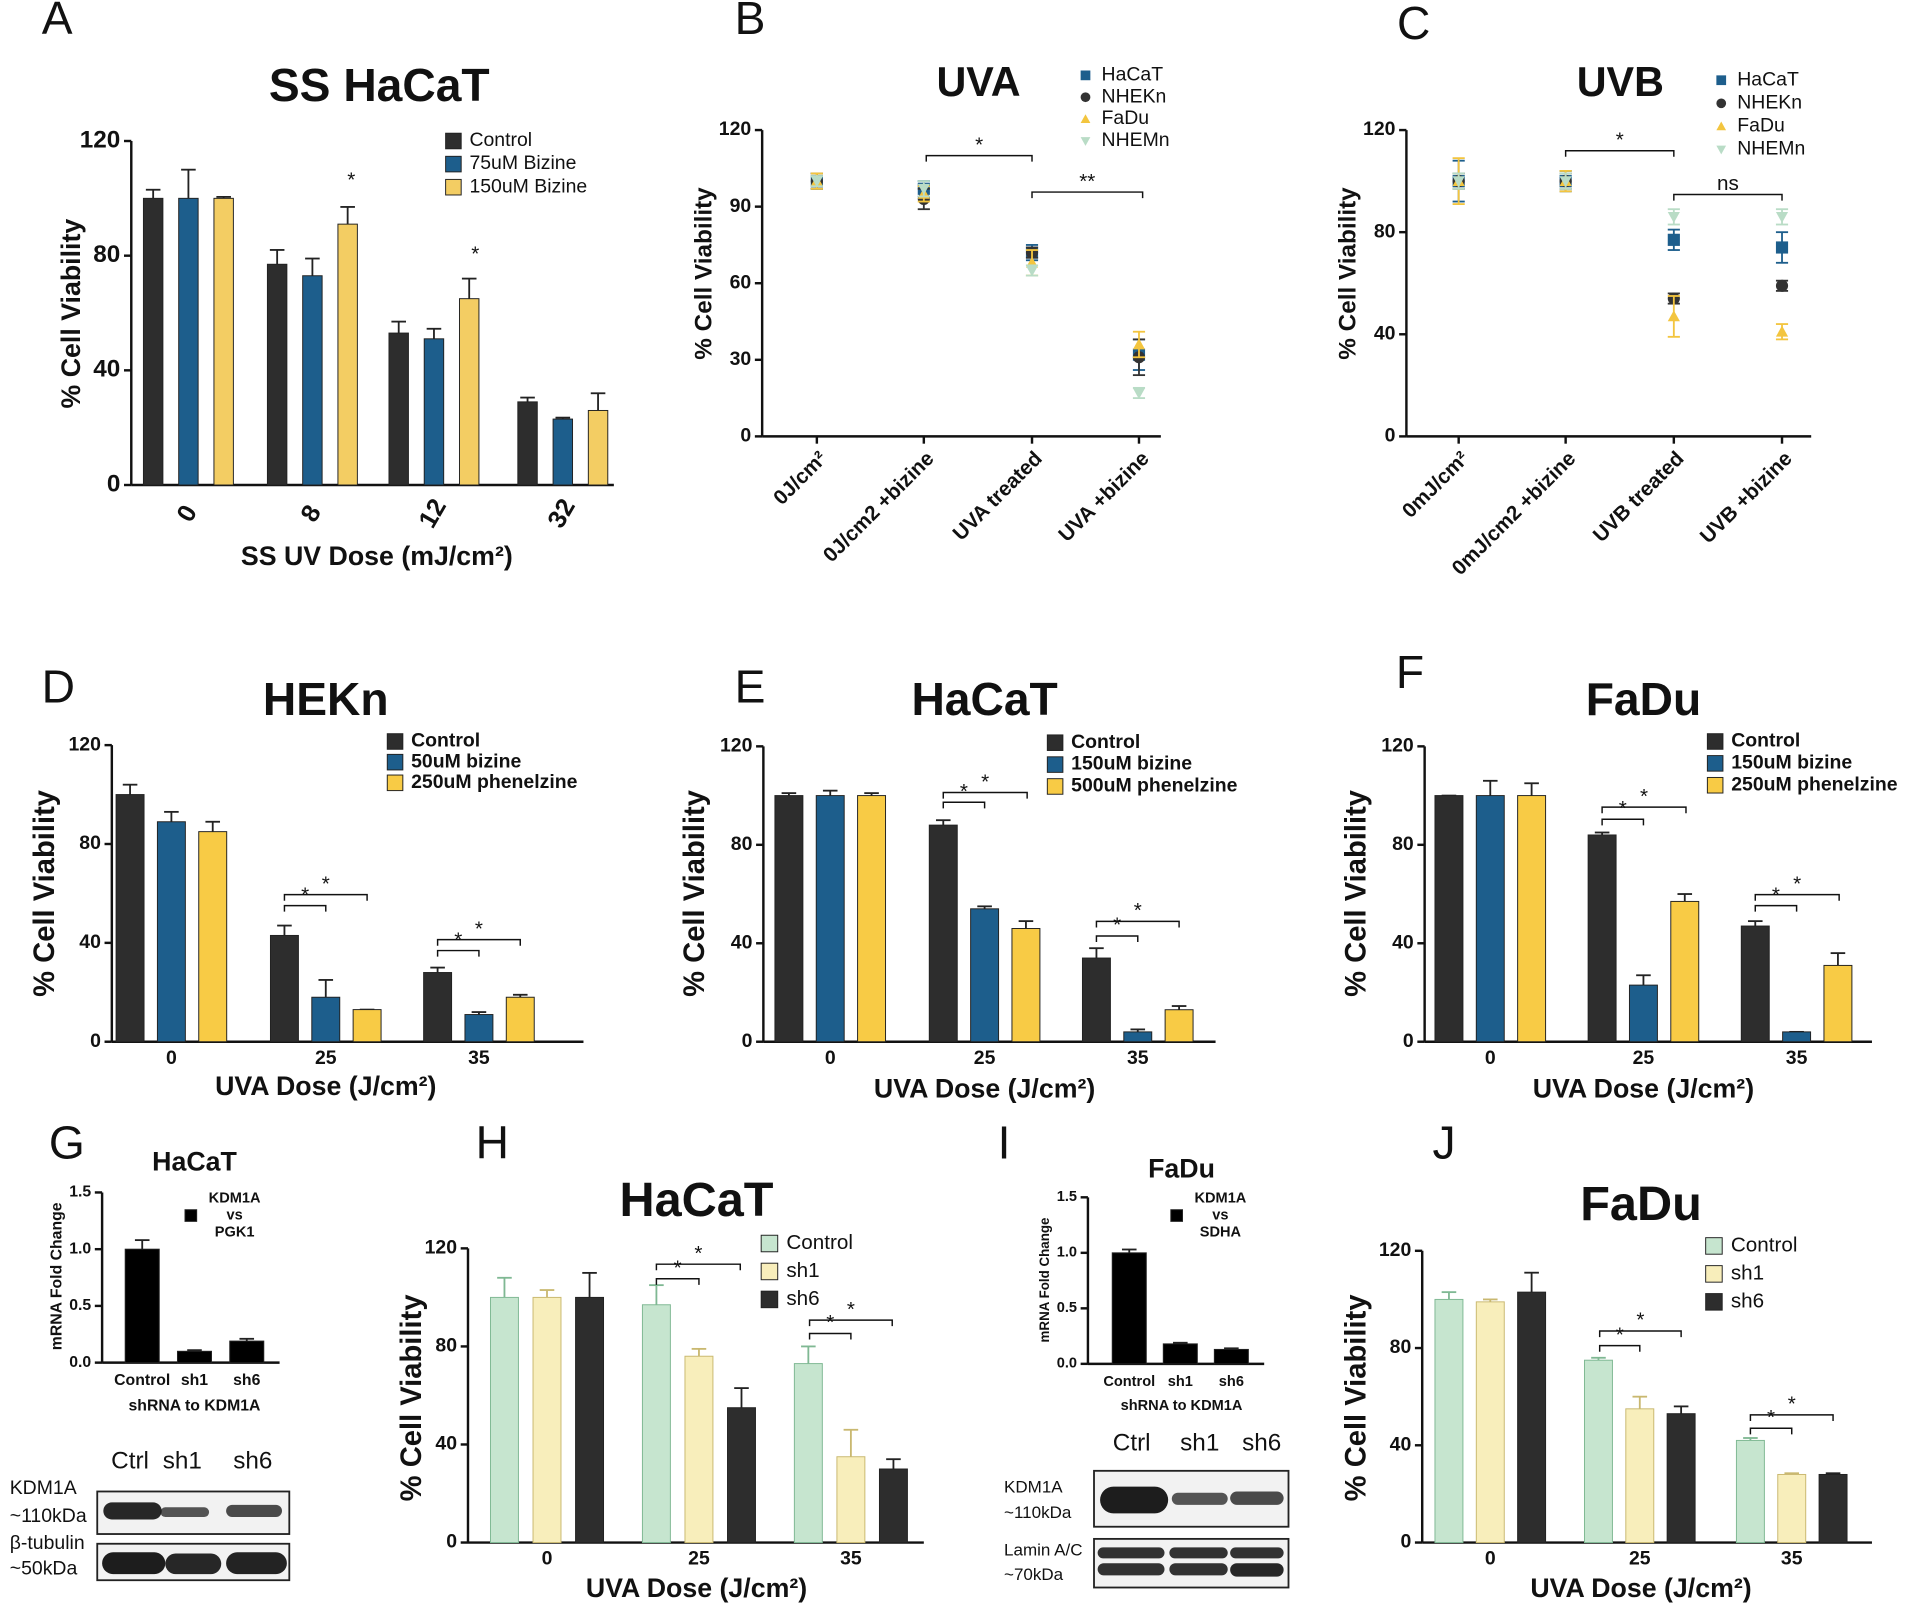  What do you see at coordinates (1067, 1308) in the screenshot?
I see `y-tick-label: 0.5` at bounding box center [1067, 1308].